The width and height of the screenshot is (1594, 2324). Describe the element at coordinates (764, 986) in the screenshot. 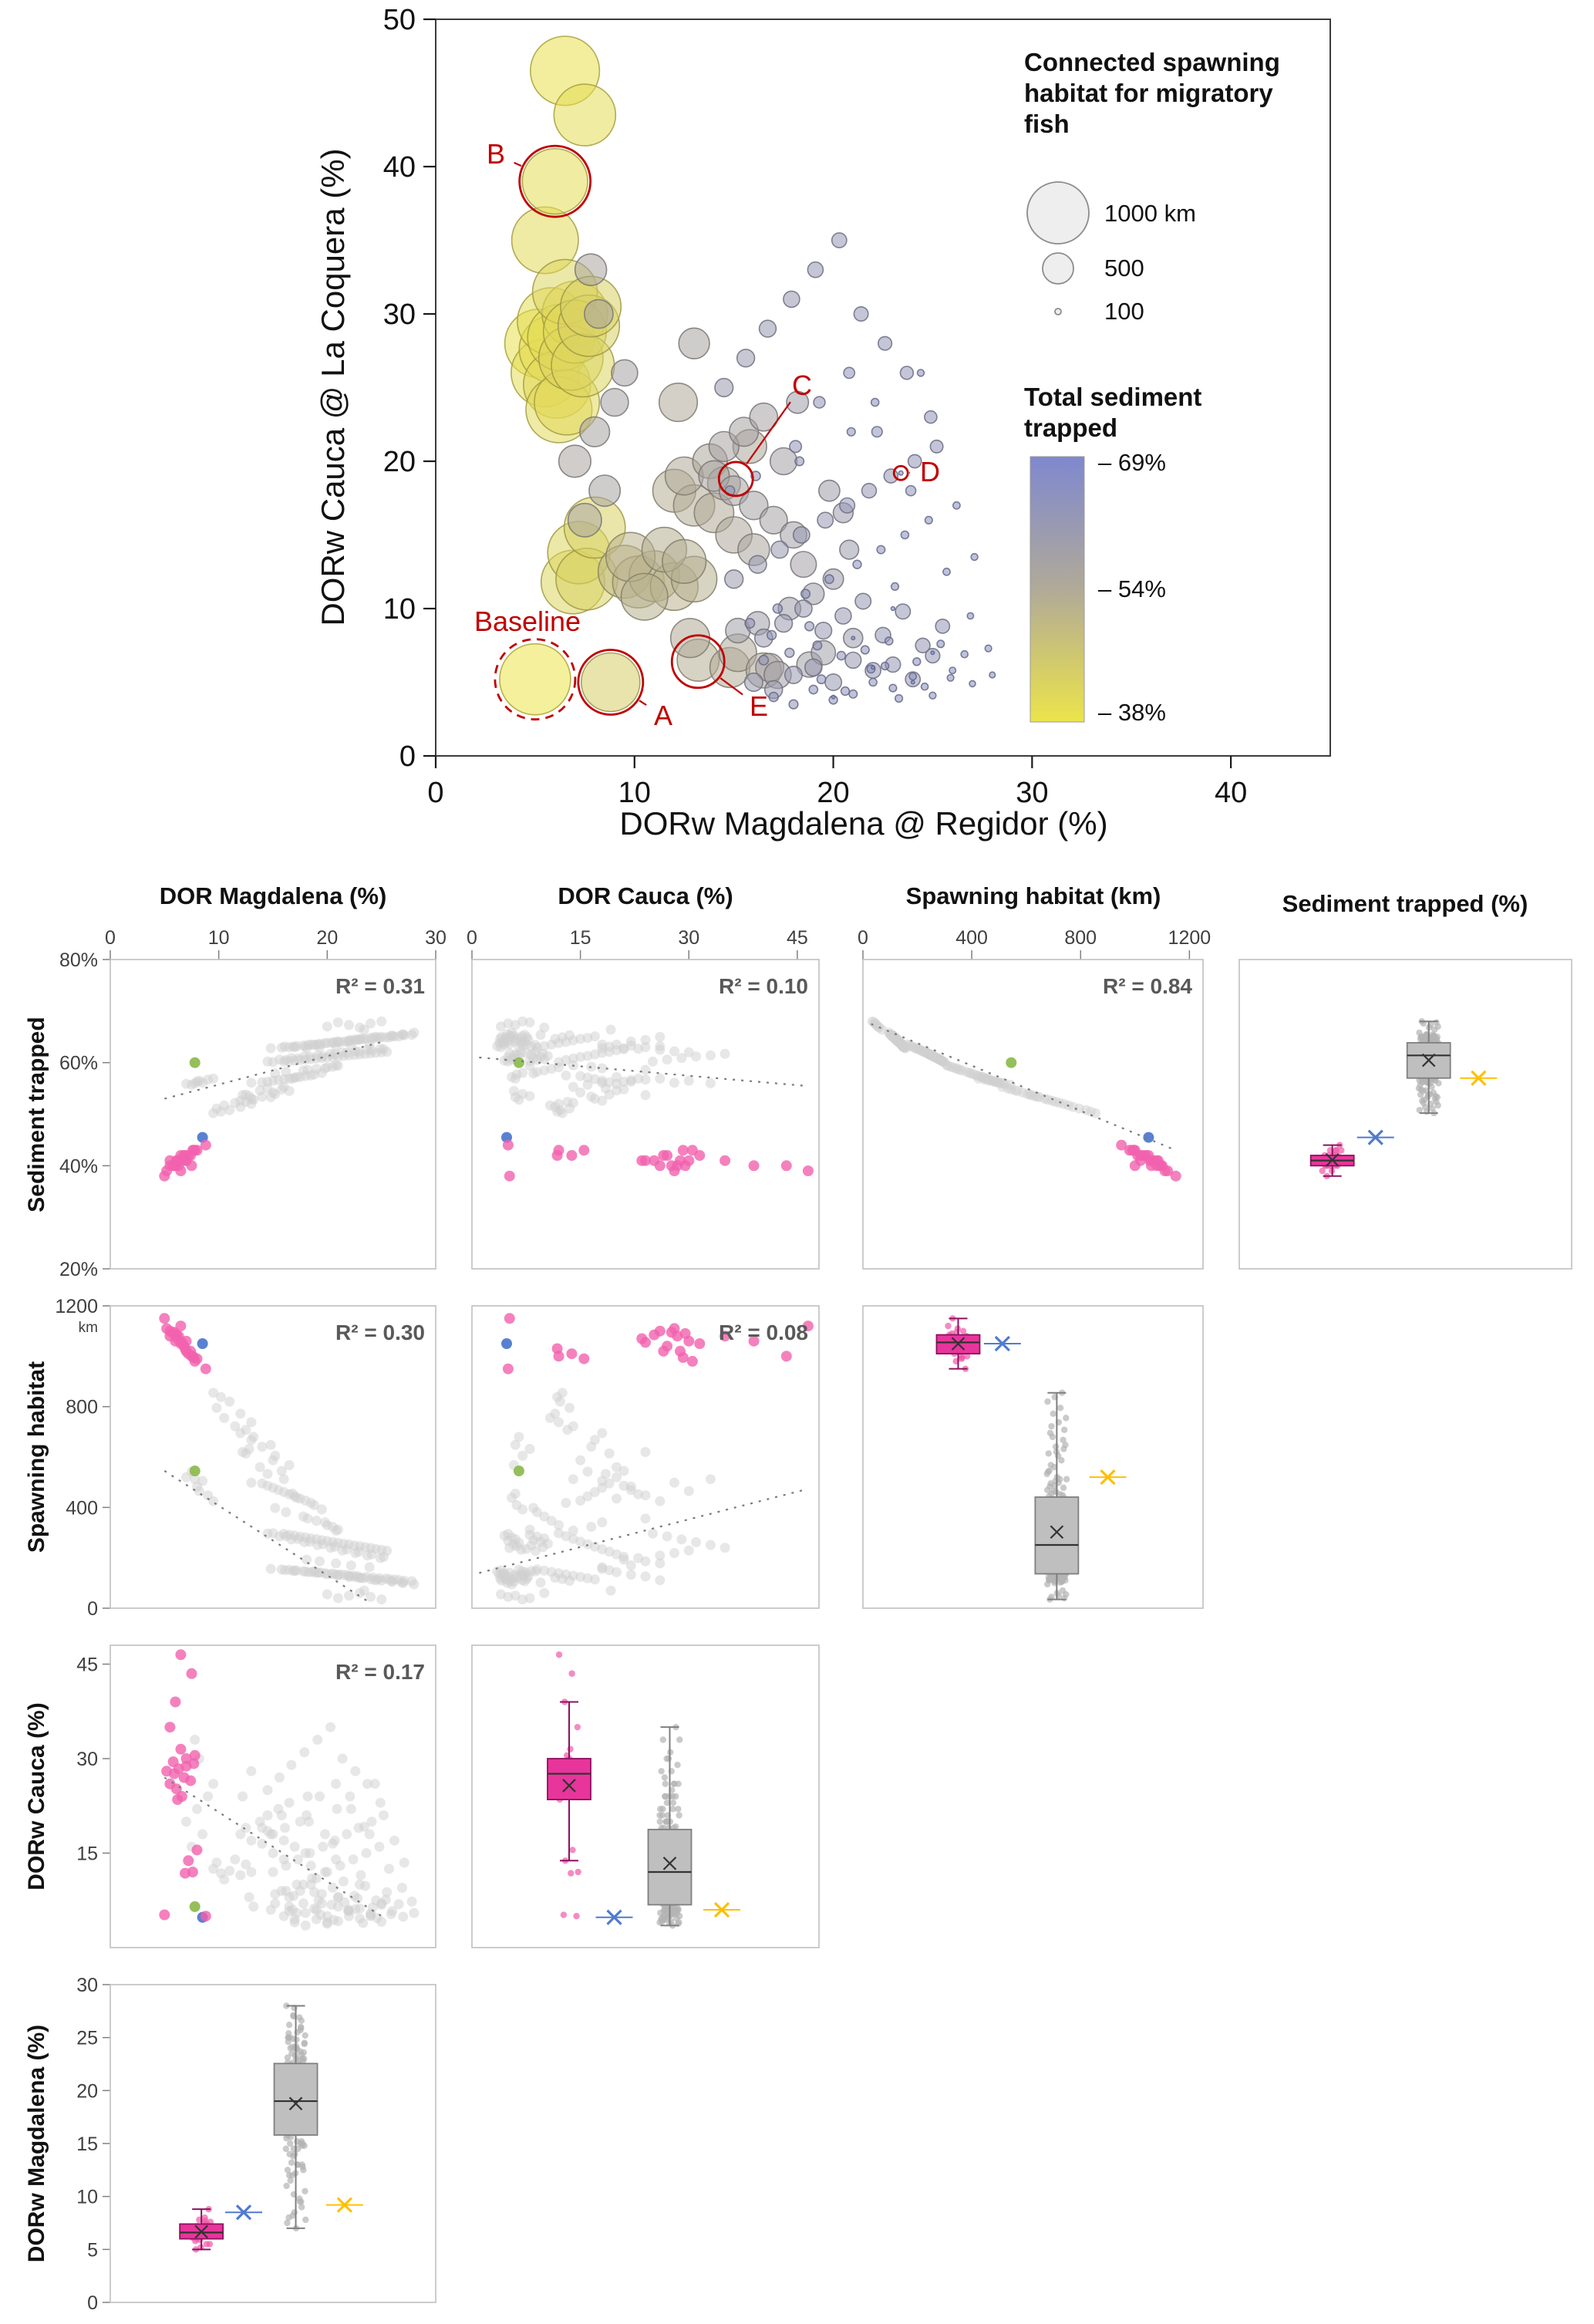

I see `r-squared-label: R² = 0.10` at that location.